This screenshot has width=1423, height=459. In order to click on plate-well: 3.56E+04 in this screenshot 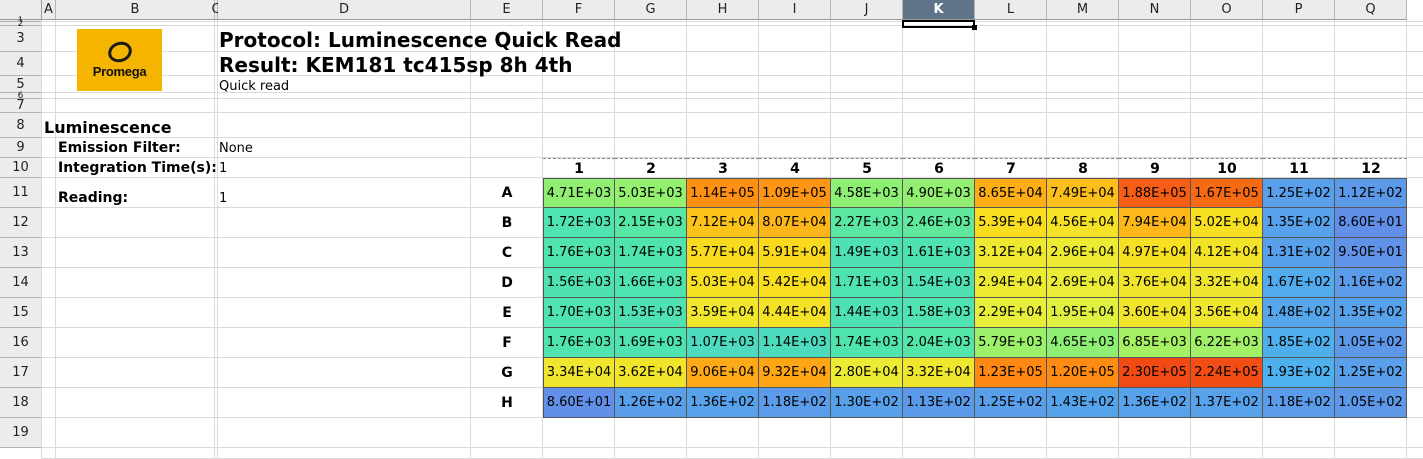, I will do `click(1227, 313)`.